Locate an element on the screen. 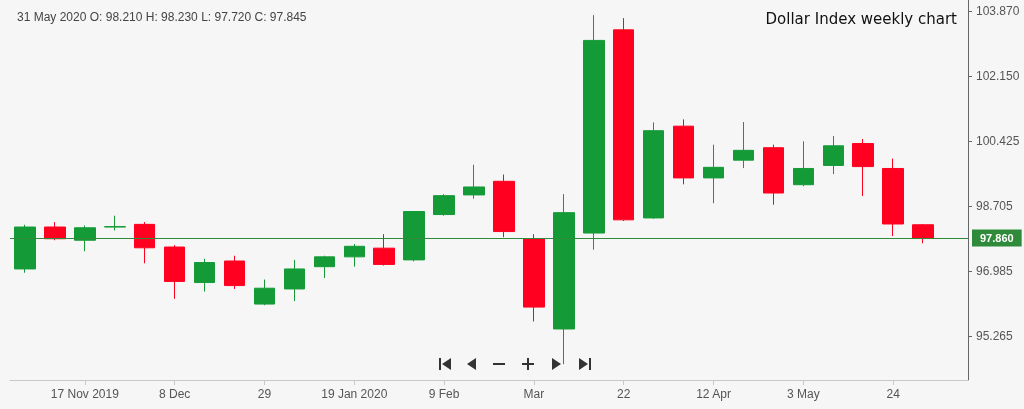  x-tick-label: 19 Jan 2020 is located at coordinates (354, 394).